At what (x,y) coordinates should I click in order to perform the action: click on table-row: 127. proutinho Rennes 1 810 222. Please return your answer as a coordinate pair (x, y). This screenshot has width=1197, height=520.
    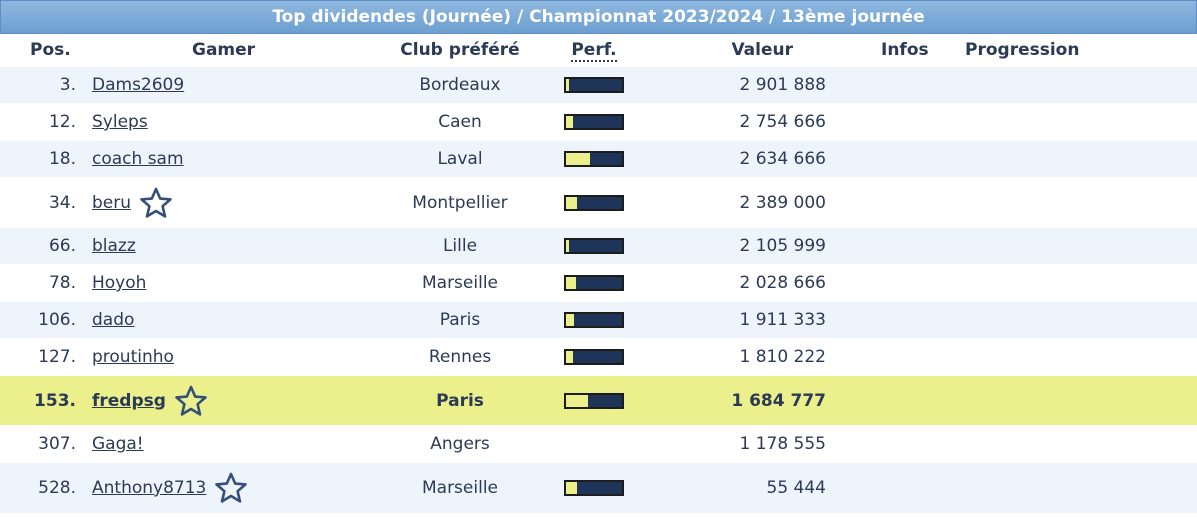
    Looking at the image, I should click on (598, 357).